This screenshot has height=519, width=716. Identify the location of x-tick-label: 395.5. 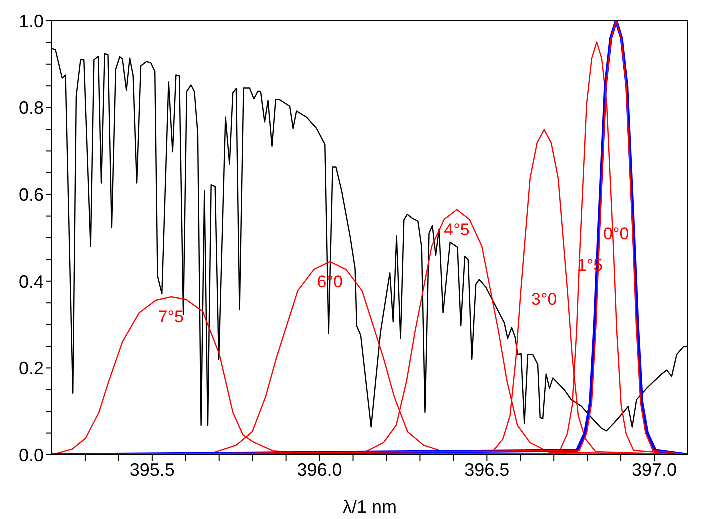
(152, 470).